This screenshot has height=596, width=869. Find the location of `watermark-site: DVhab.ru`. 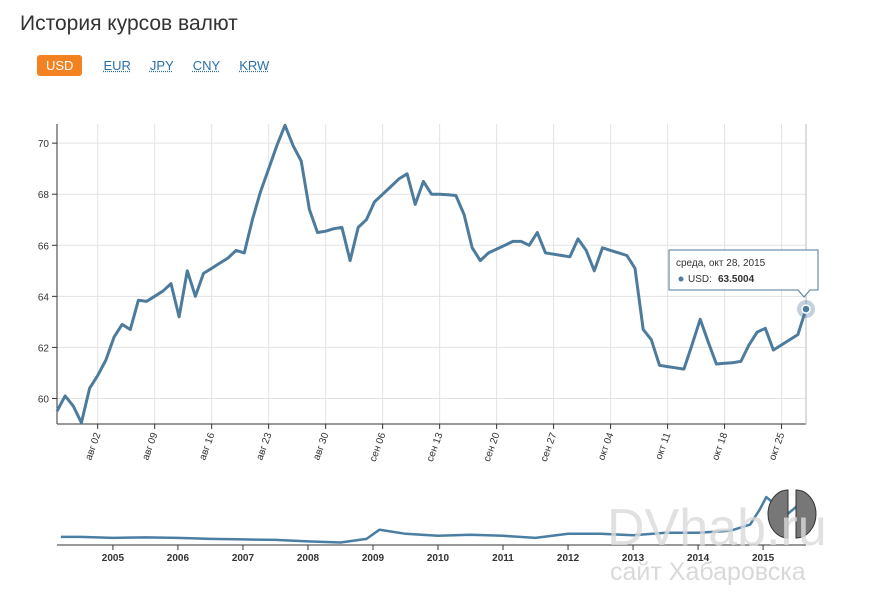

watermark-site: DVhab.ru is located at coordinates (717, 528).